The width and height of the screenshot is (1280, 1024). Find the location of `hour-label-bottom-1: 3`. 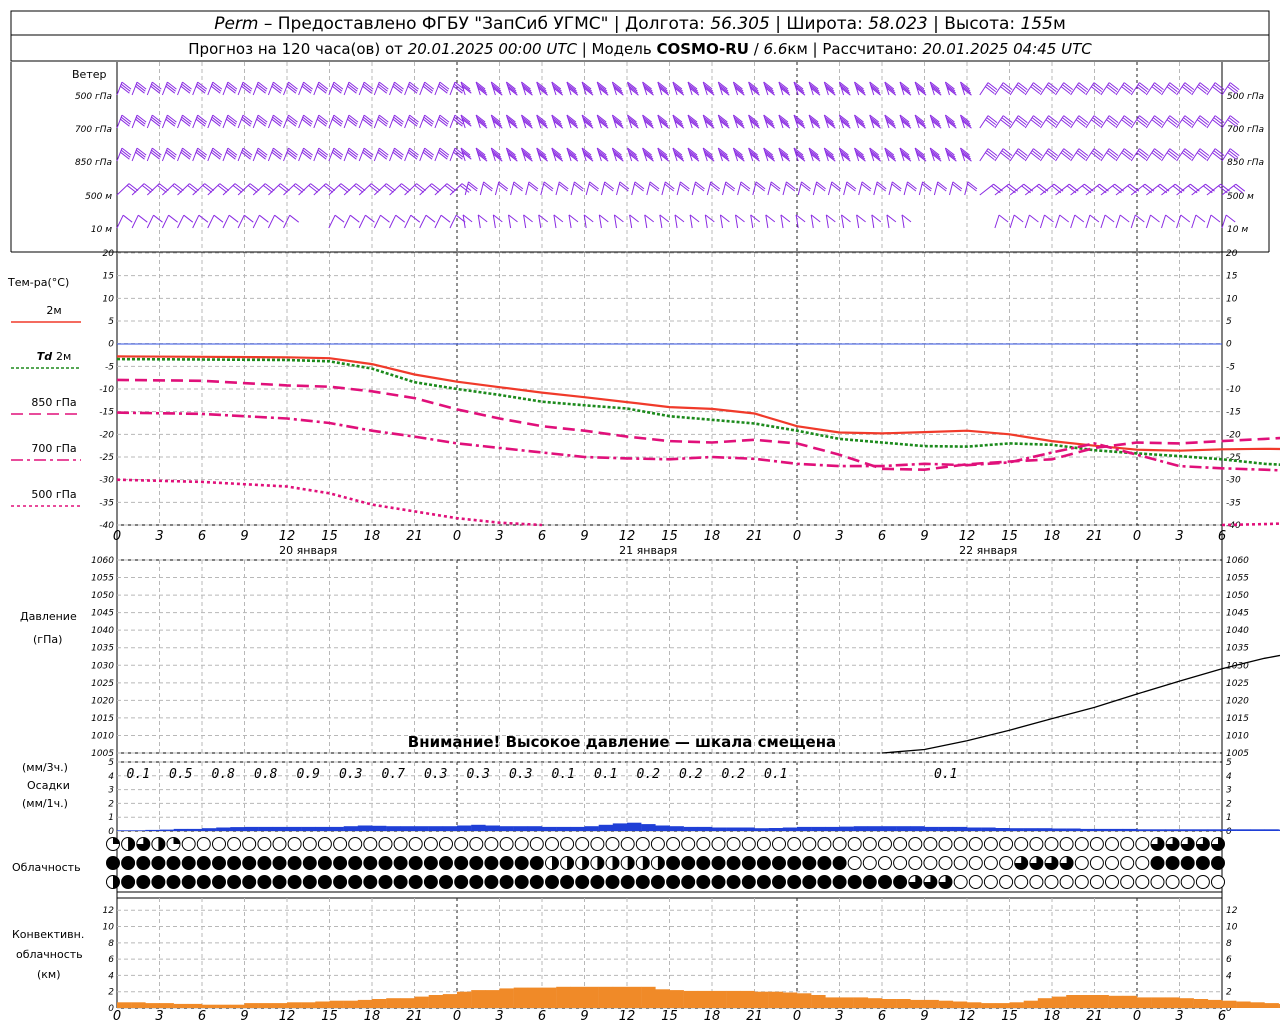

hour-label-bottom-1: 3 is located at coordinates (159, 1016).